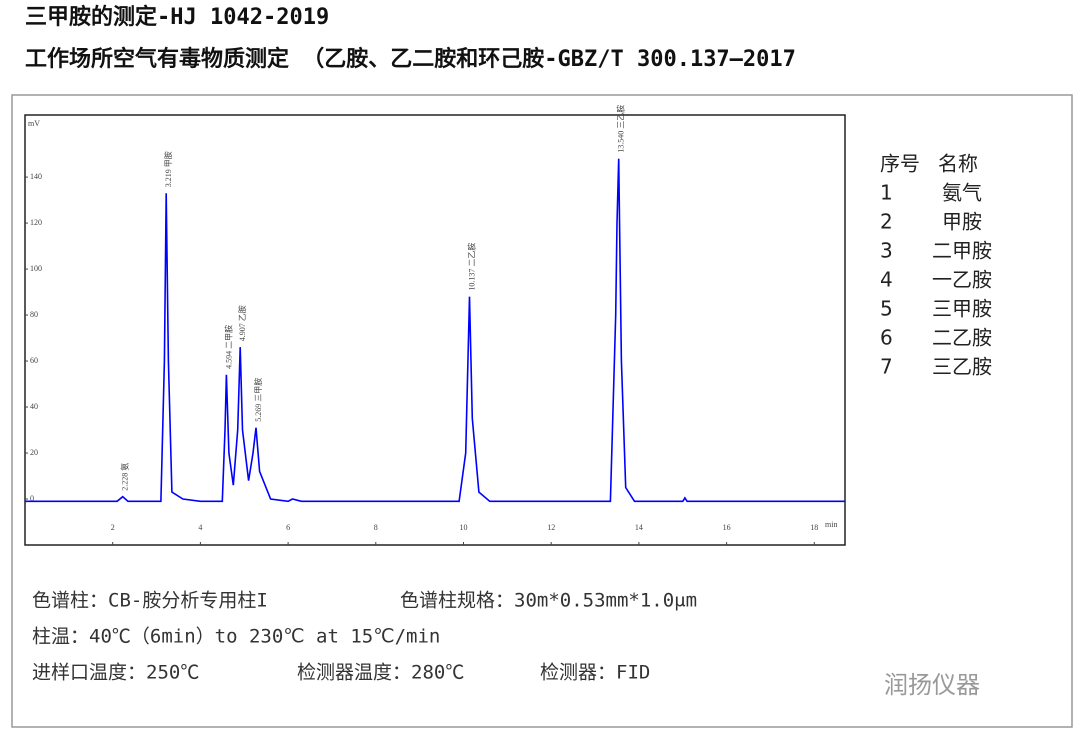 This screenshot has width=1080, height=734. What do you see at coordinates (958, 164) in the screenshot?
I see `legend-header: 名称` at bounding box center [958, 164].